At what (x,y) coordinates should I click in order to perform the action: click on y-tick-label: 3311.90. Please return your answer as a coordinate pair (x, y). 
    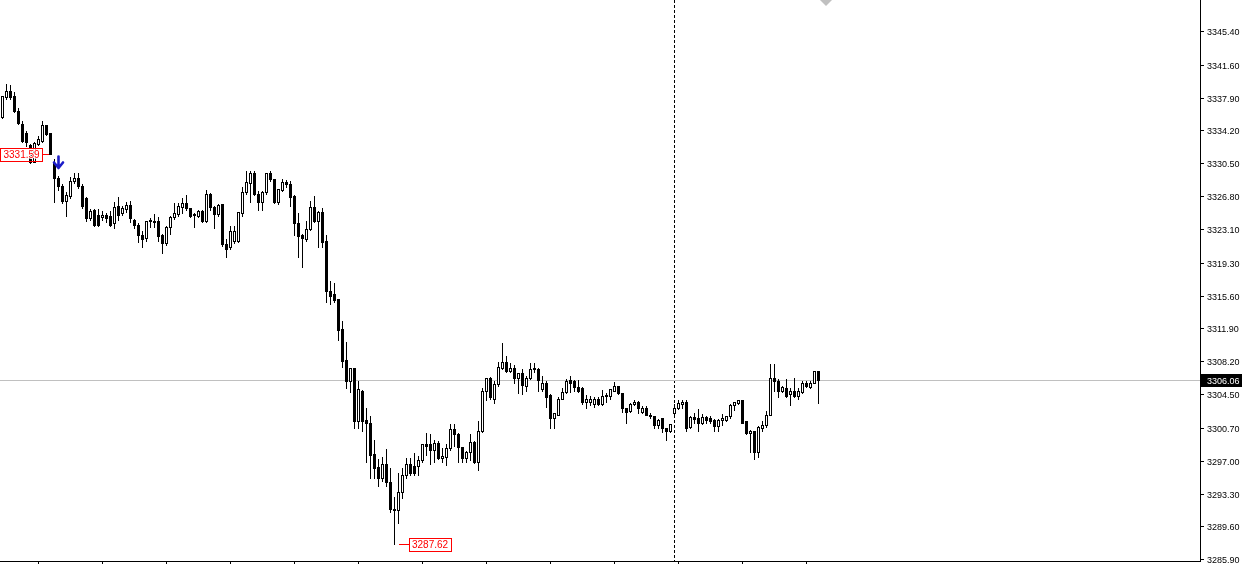
    Looking at the image, I should click on (1223, 328).